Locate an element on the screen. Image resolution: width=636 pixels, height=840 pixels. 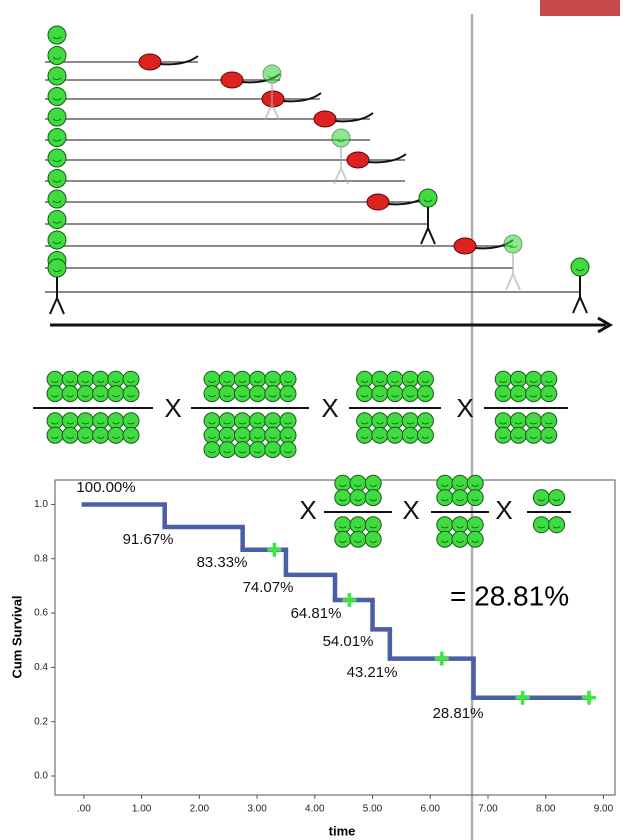
y-tick-label: 0.4 is located at coordinates (41, 667).